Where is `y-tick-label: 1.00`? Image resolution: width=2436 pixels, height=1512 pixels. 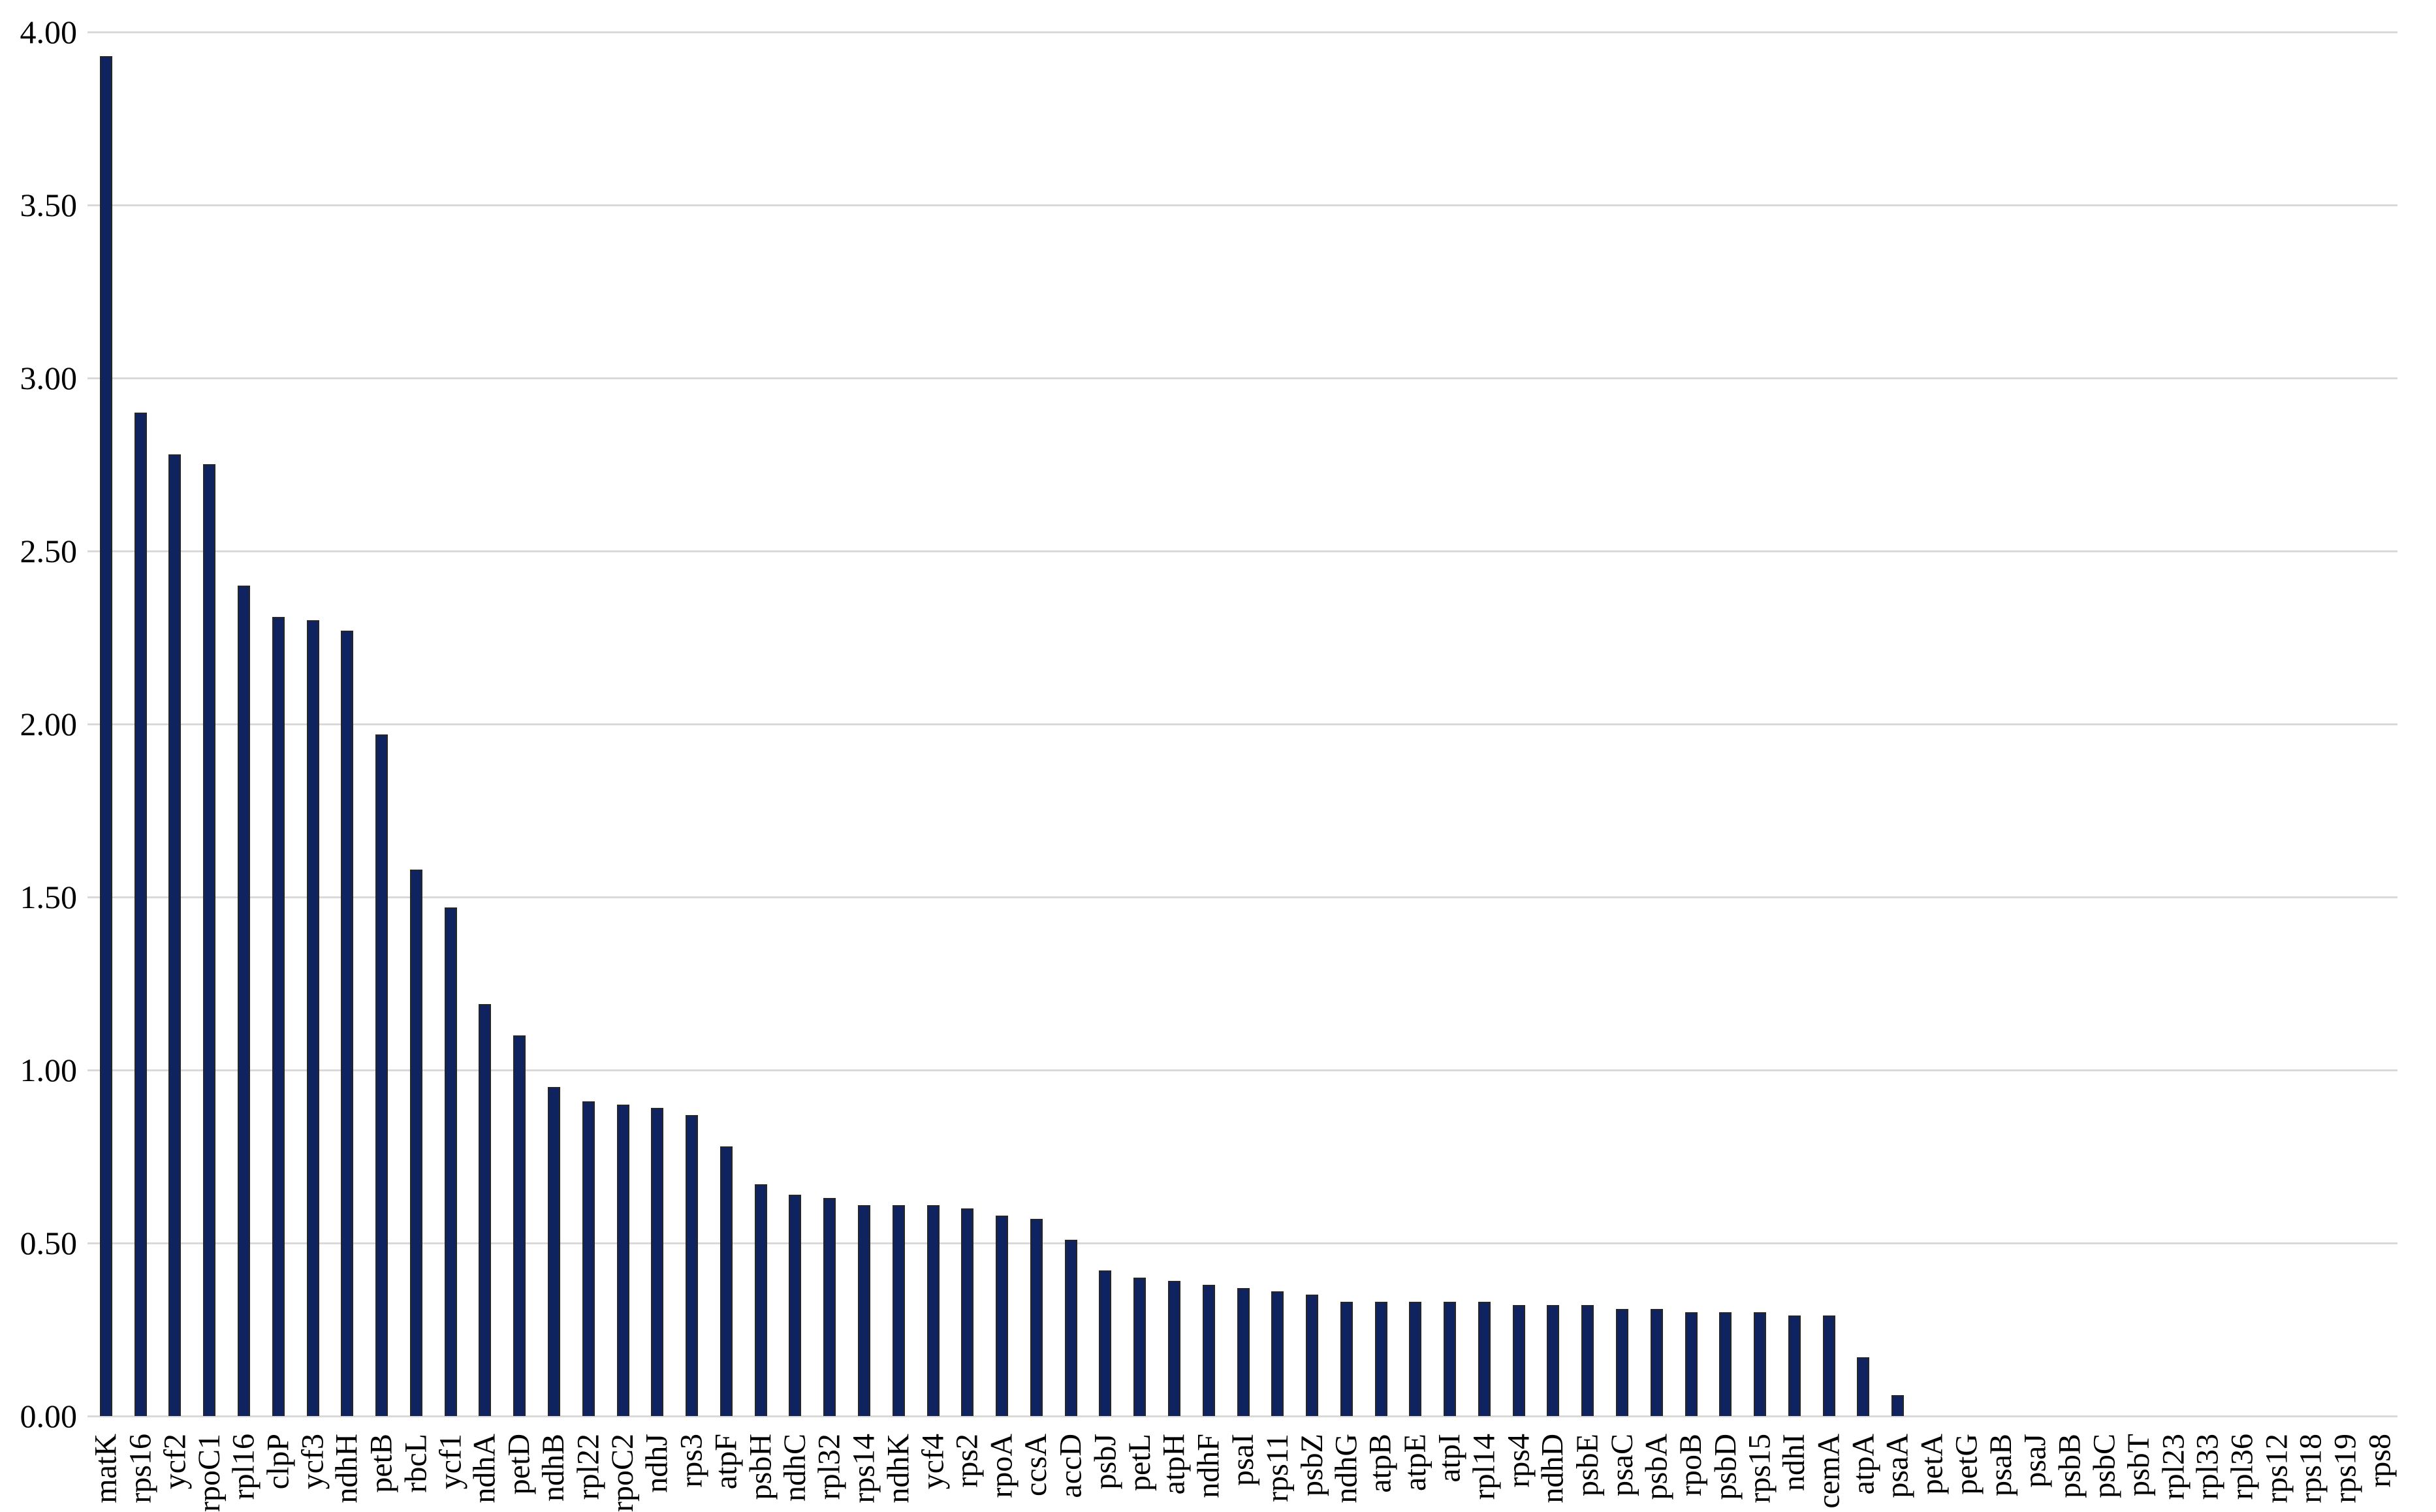
y-tick-label: 1.00 is located at coordinates (49, 1070).